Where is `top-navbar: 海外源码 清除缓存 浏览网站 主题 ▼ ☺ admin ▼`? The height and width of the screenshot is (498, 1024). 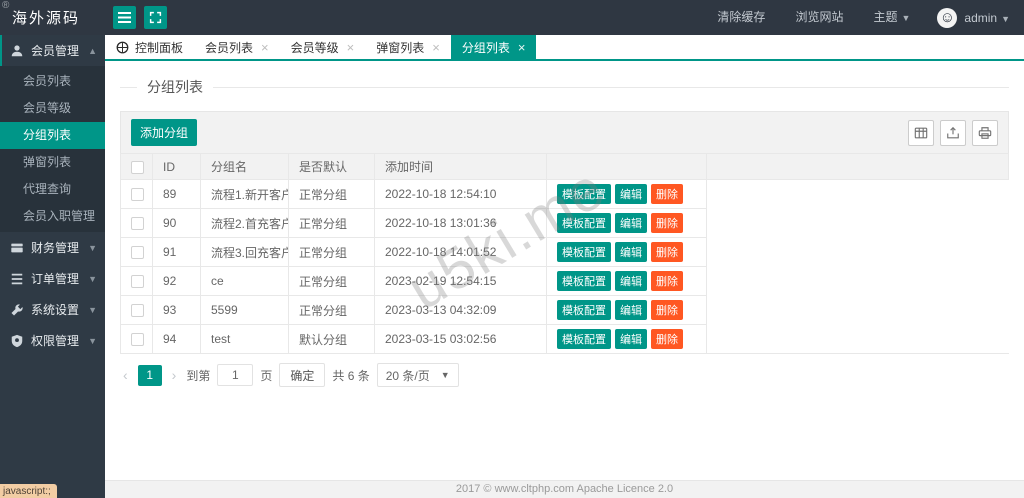 top-navbar: 海外源码 清除缓存 浏览网站 主题 ▼ ☺ admin ▼ is located at coordinates (512, 17).